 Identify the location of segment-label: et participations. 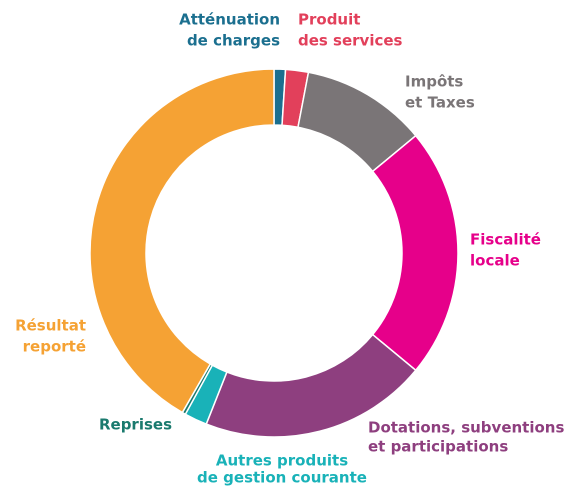
(438, 447).